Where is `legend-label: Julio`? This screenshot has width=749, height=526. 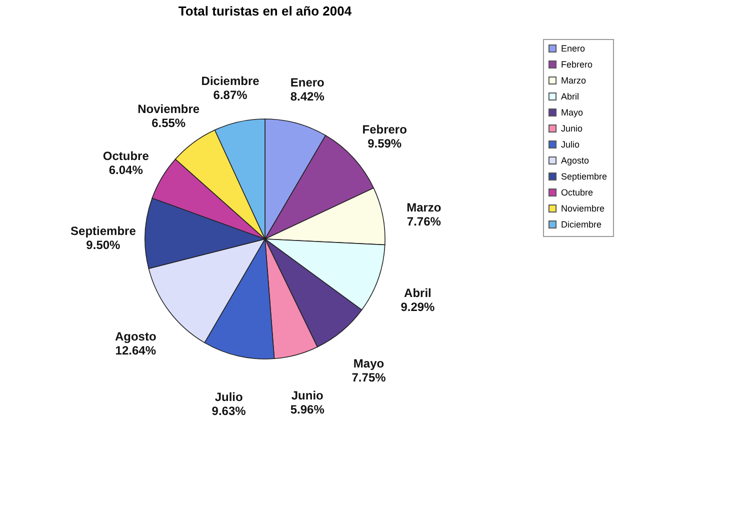 legend-label: Julio is located at coordinates (570, 145).